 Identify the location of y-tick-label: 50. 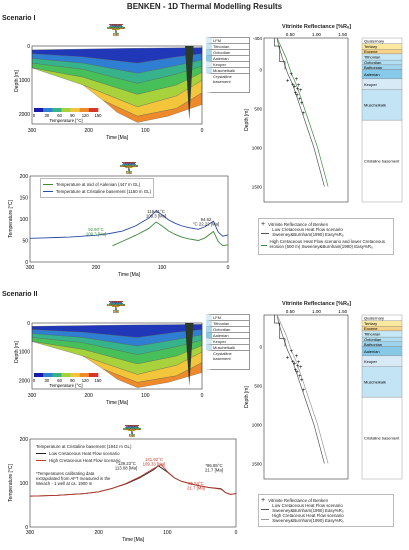
(25, 242).